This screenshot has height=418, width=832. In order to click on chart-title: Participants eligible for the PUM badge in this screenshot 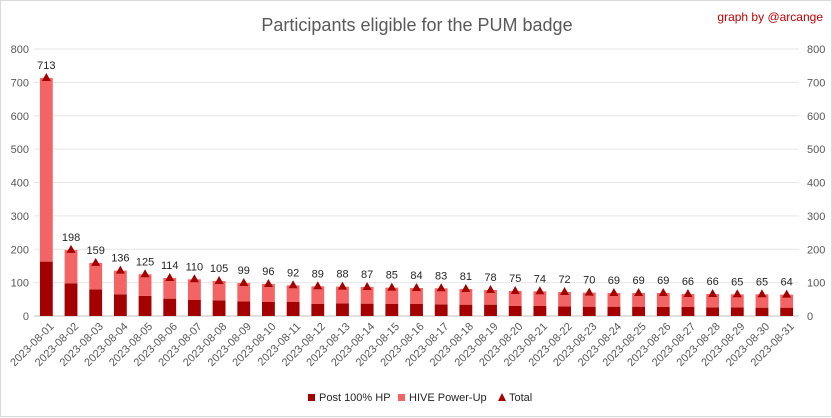, I will do `click(416, 25)`.